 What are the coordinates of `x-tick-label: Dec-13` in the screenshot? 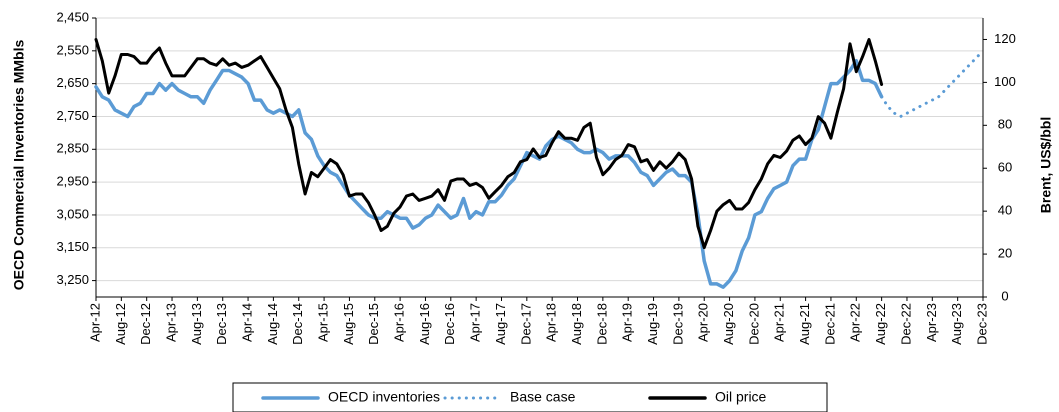 It's located at (221, 324).